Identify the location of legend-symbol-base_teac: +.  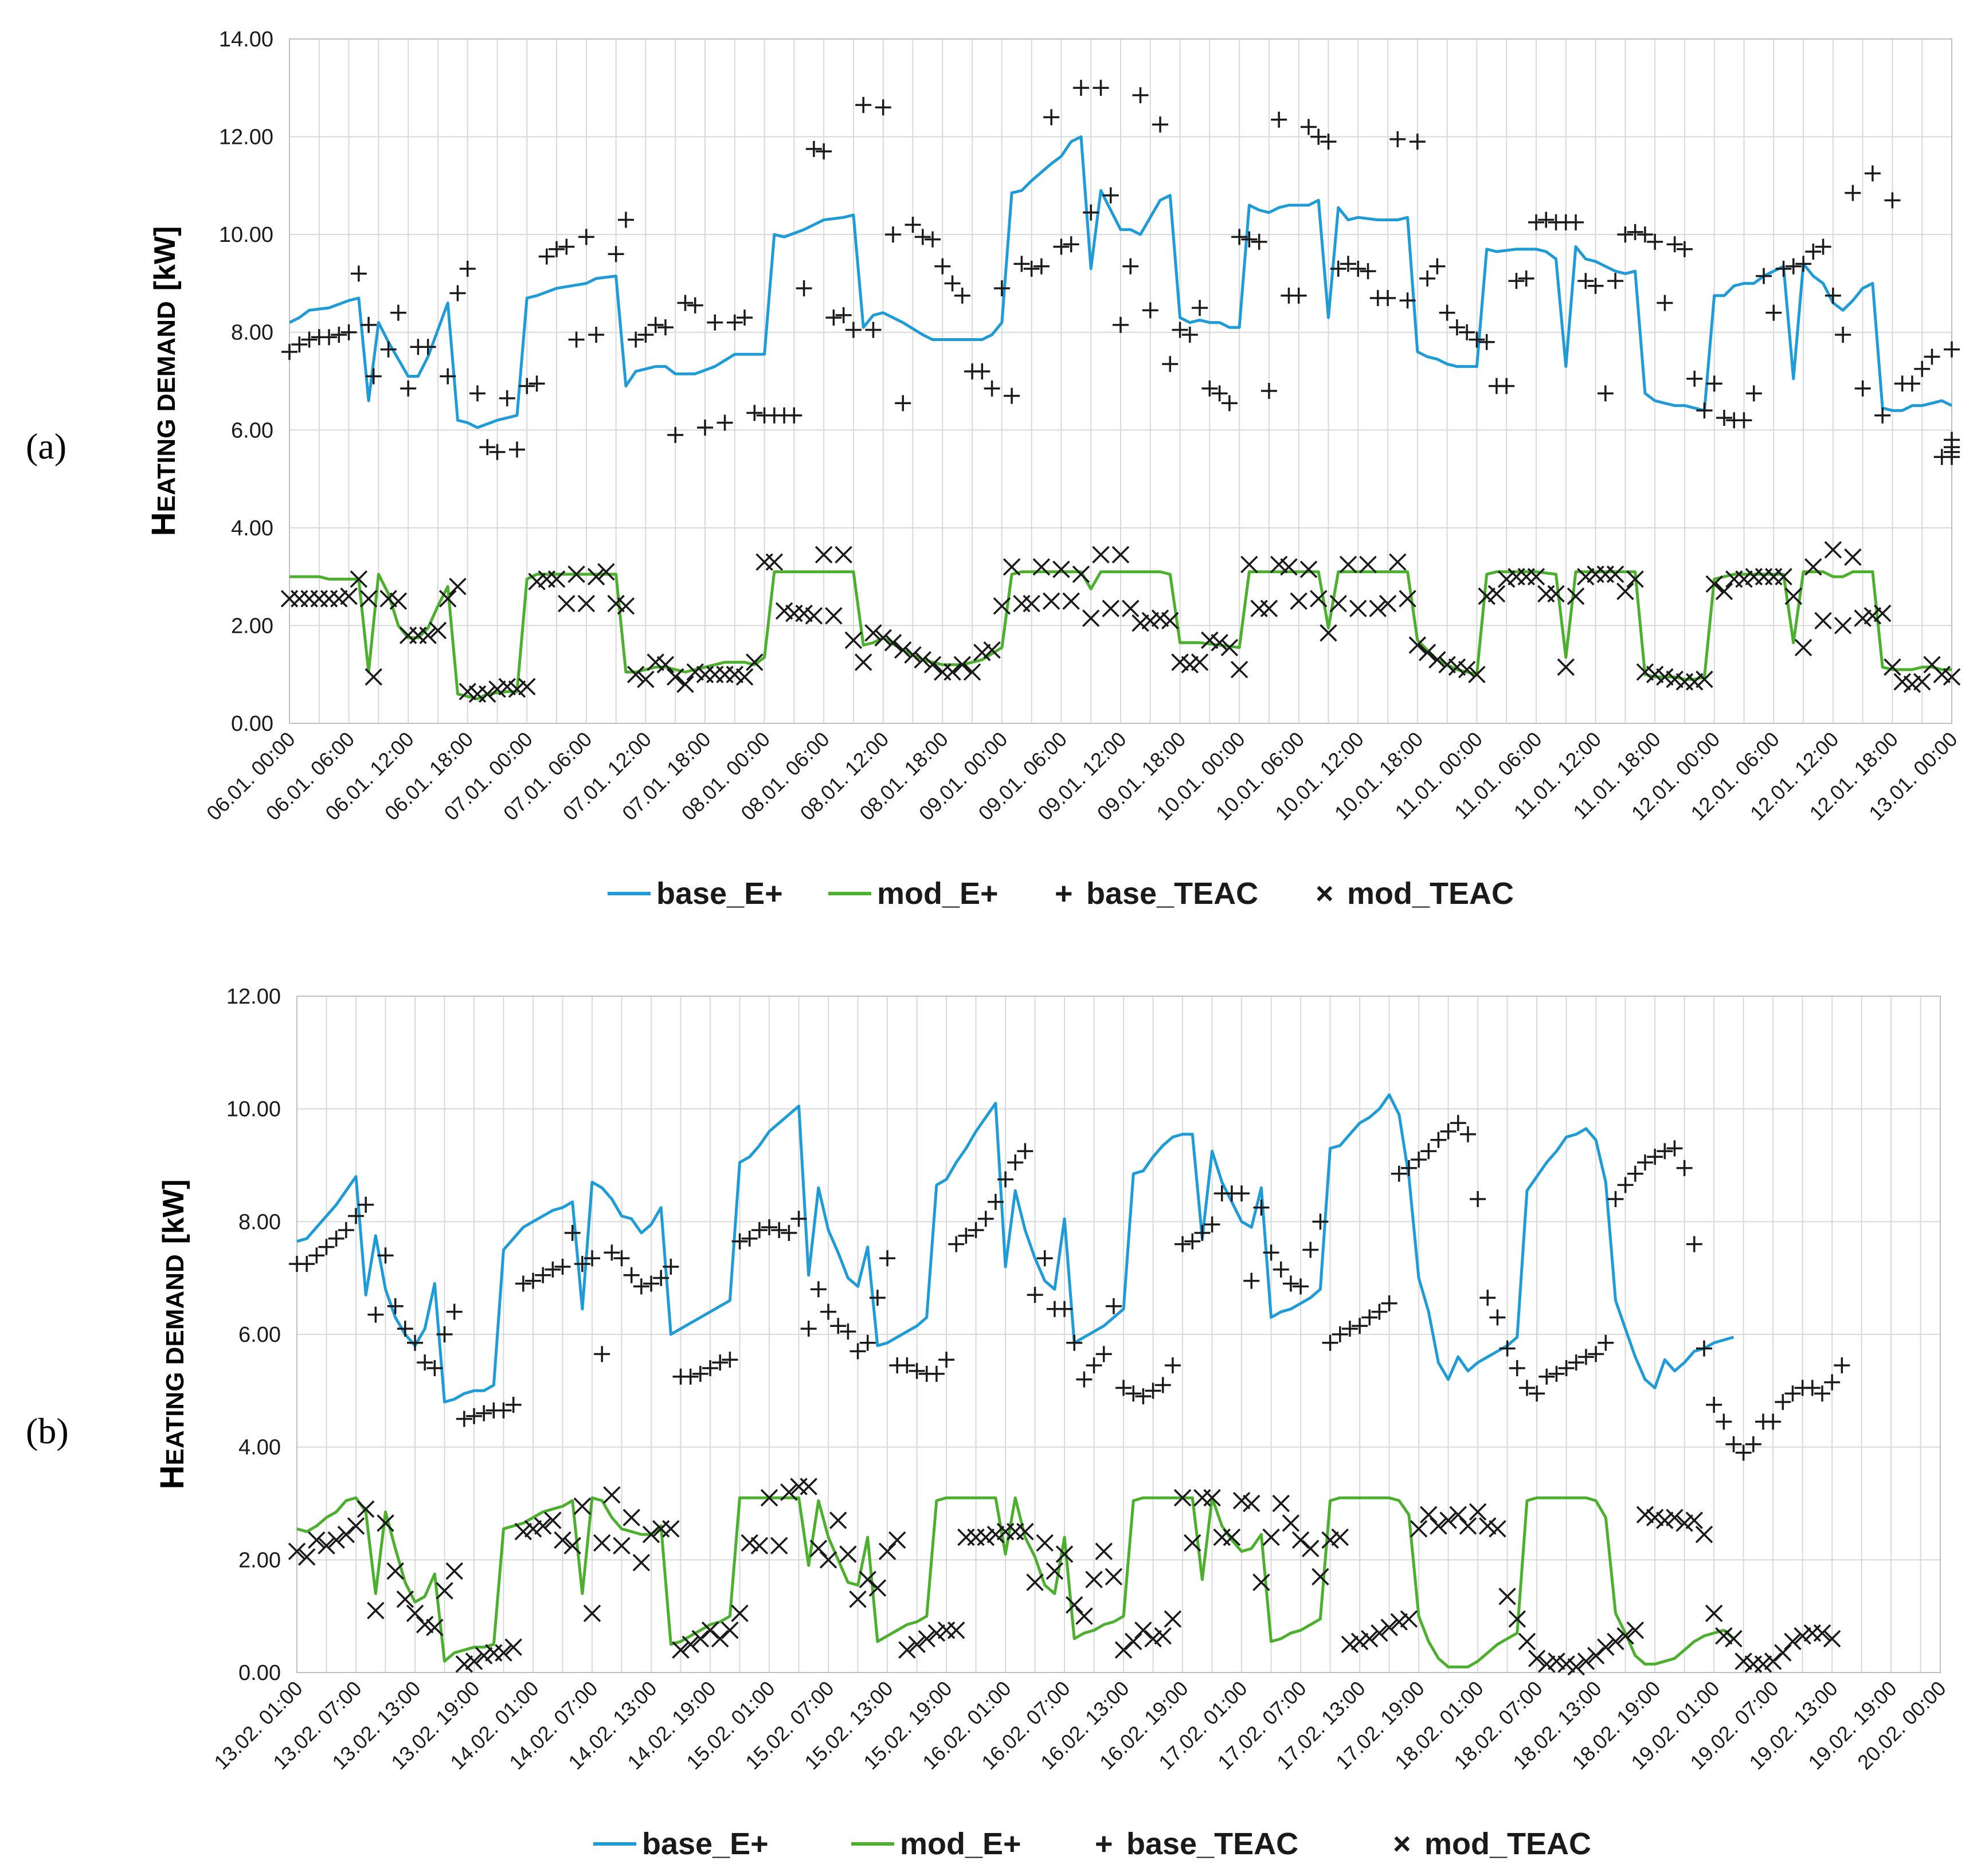
(1104, 1844).